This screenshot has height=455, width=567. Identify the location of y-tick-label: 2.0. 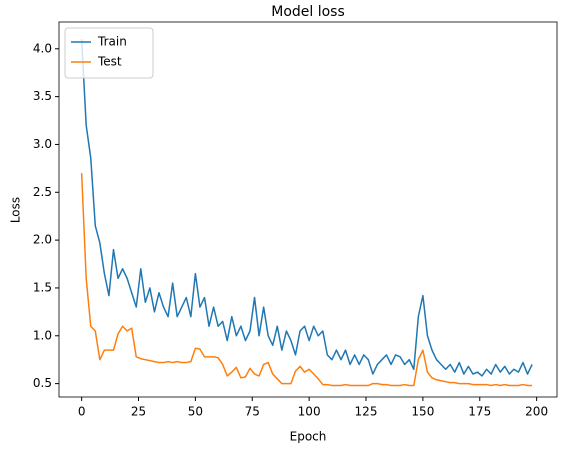
(42, 240).